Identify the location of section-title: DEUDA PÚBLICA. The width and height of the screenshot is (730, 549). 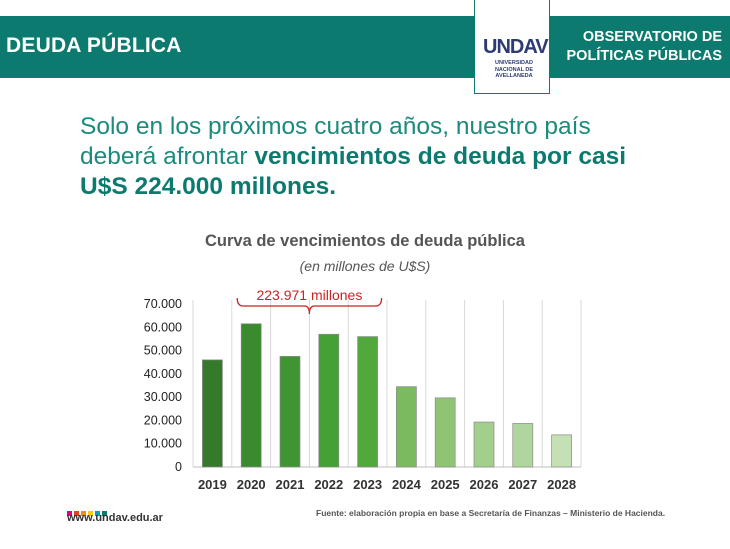
(94, 45).